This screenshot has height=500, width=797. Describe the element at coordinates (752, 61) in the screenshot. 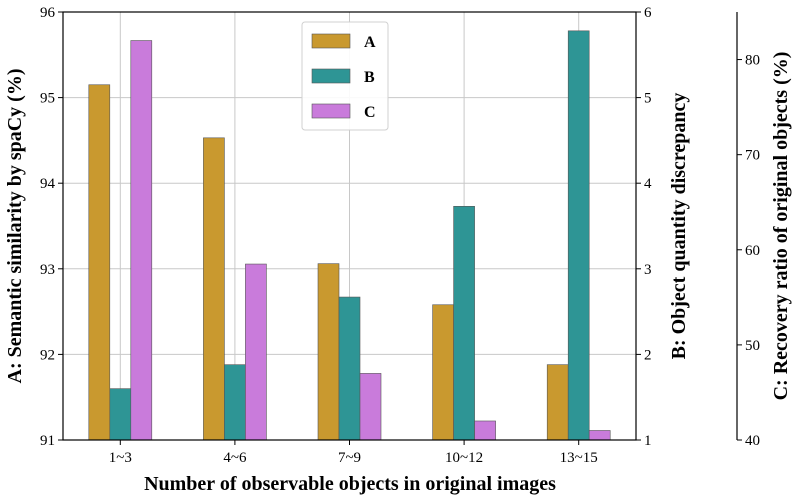

I see `right2-tick-label: 80` at that location.